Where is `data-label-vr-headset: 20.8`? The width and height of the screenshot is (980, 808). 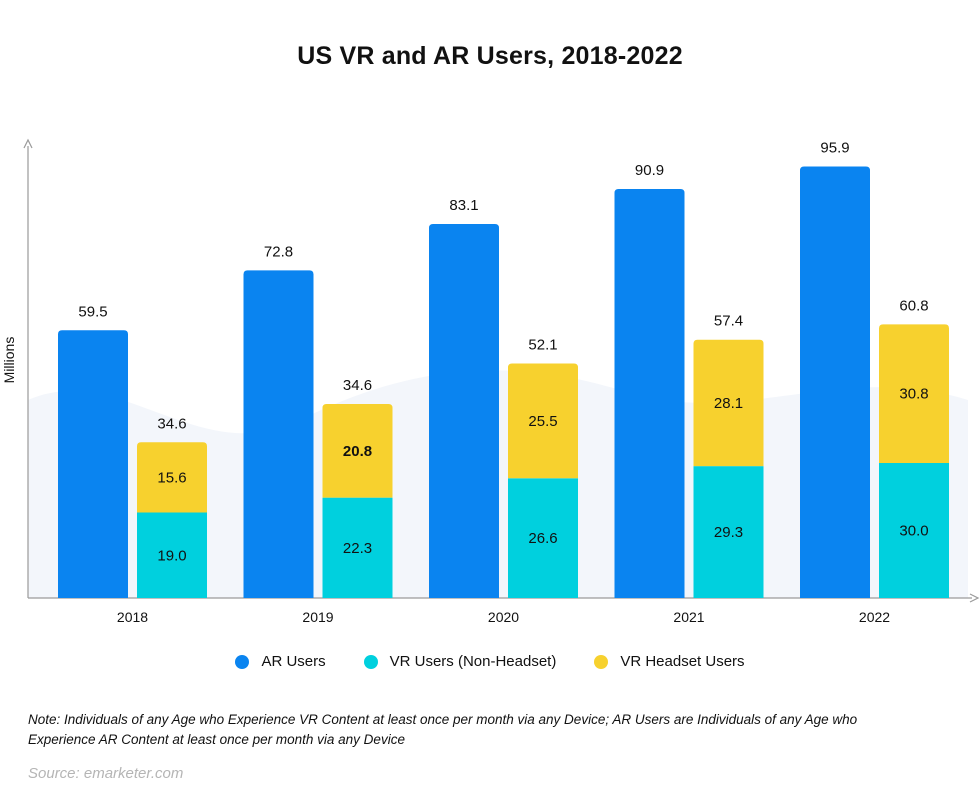
data-label-vr-headset: 20.8 is located at coordinates (357, 451).